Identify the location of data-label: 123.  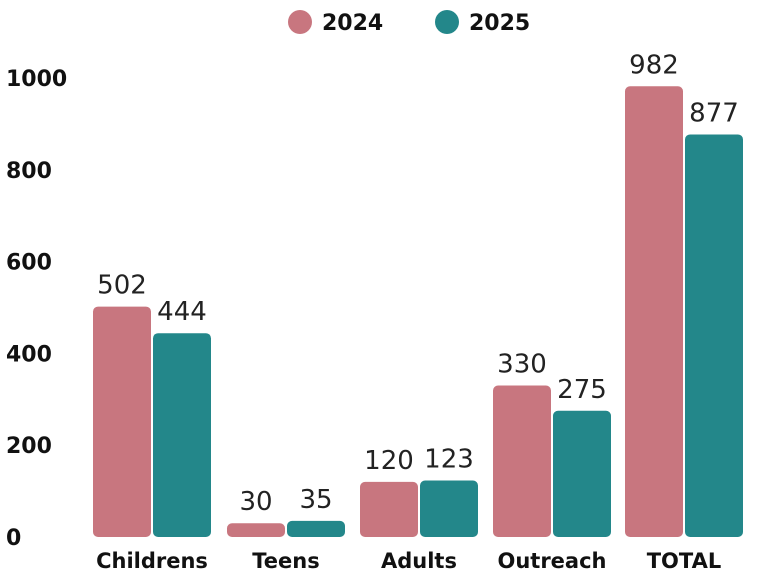
(449, 460).